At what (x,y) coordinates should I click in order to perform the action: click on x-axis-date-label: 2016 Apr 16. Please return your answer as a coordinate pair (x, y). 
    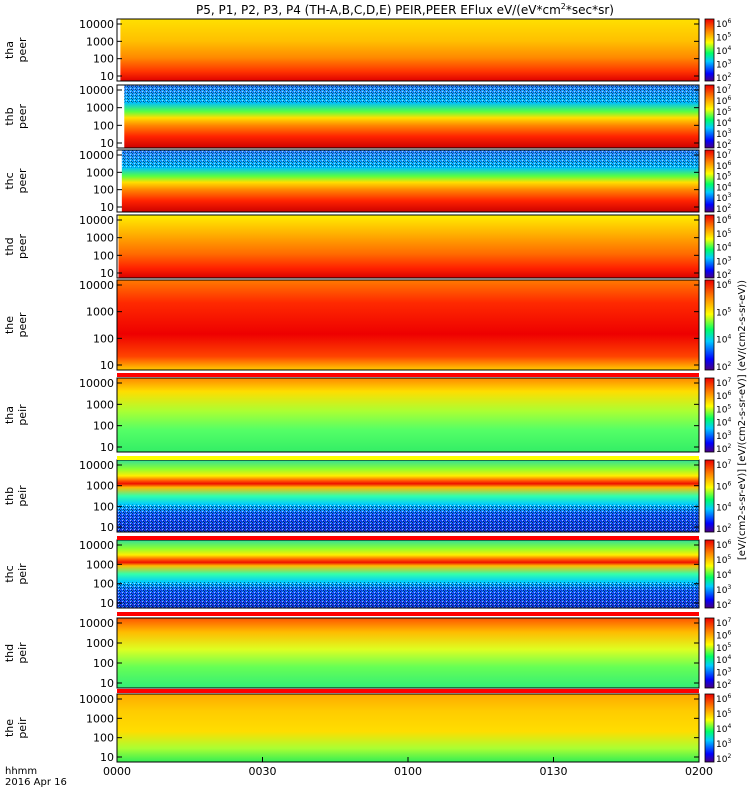
    Looking at the image, I should click on (36, 782).